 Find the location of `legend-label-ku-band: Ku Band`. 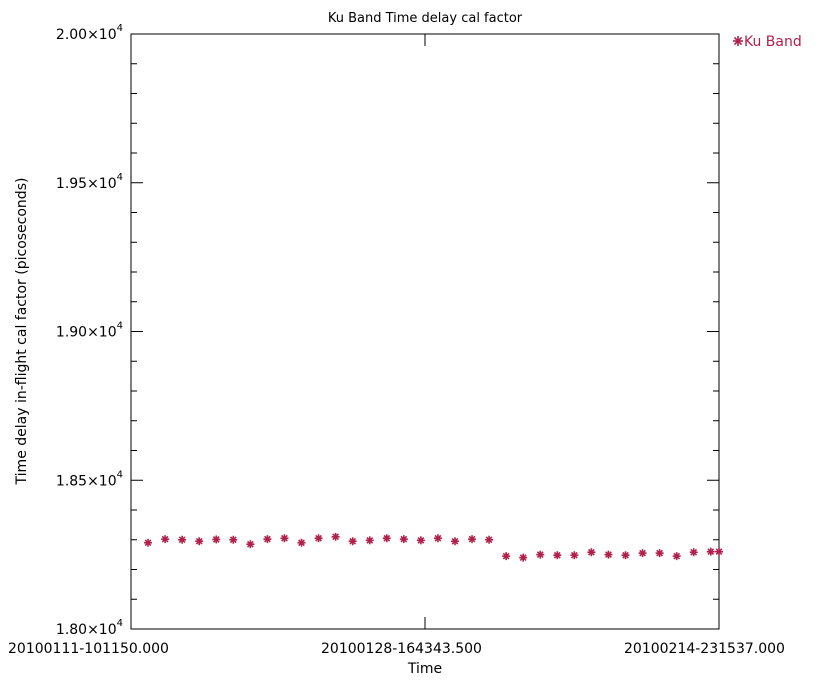

legend-label-ku-band: Ku Band is located at coordinates (773, 42).